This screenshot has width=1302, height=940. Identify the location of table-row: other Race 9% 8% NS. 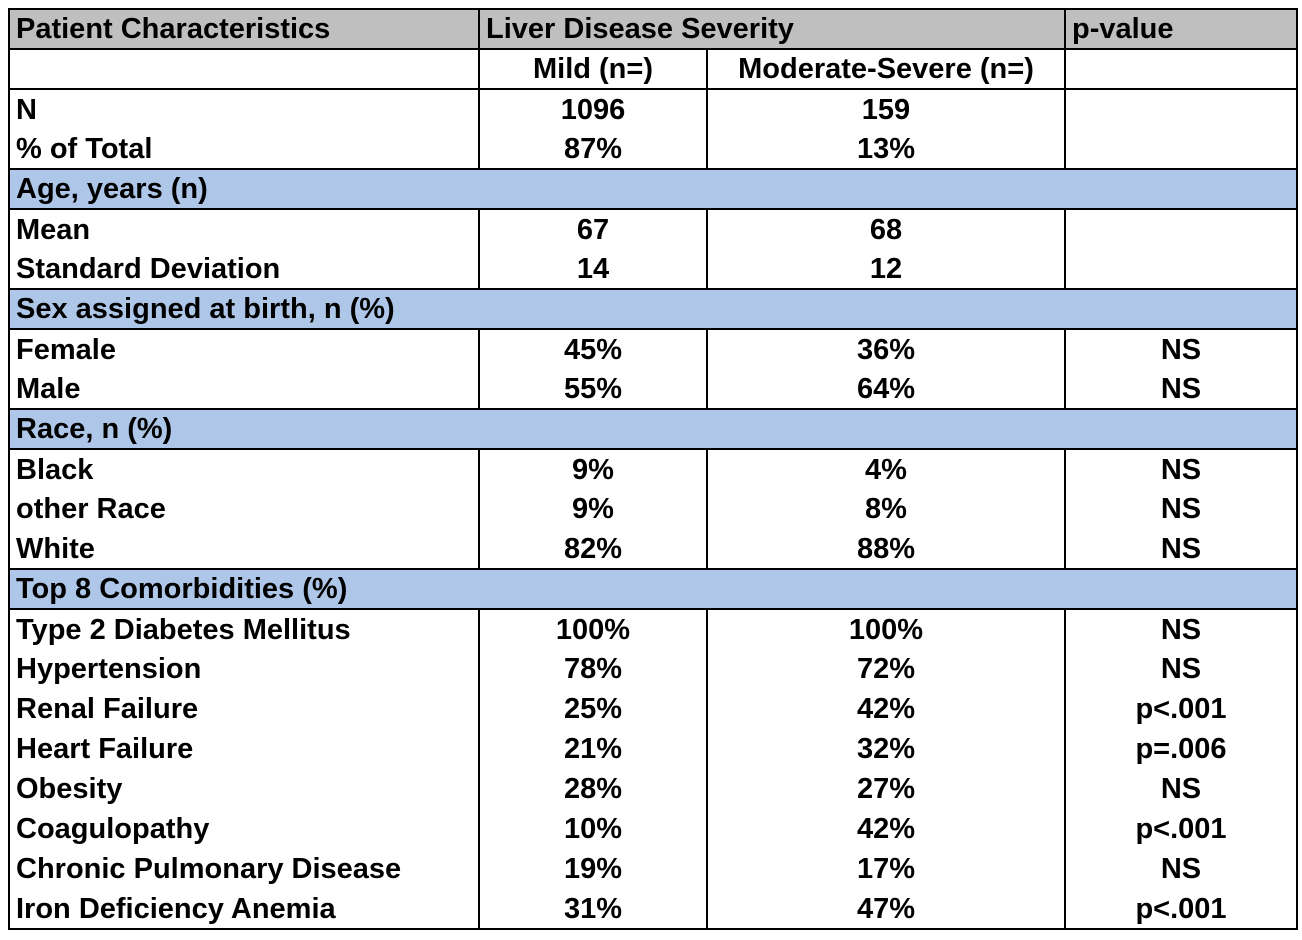
(653, 509).